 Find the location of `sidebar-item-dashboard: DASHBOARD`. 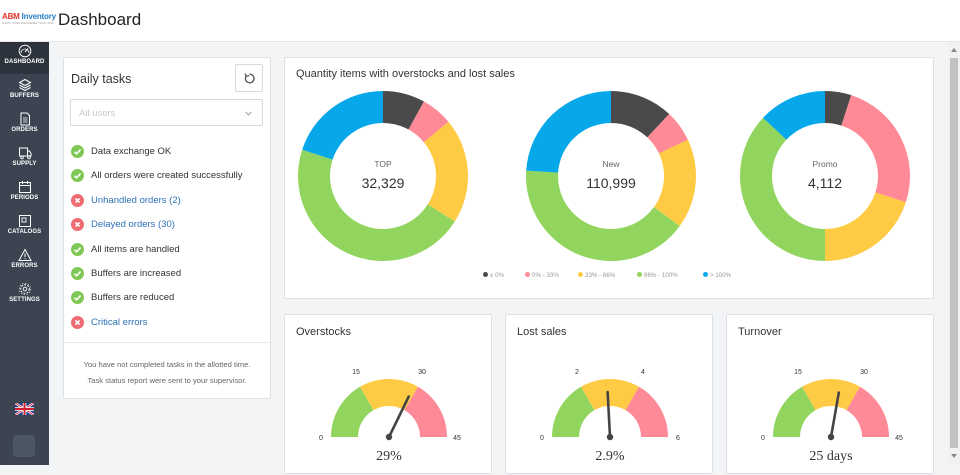

sidebar-item-dashboard: DASHBOARD is located at coordinates (24, 58).